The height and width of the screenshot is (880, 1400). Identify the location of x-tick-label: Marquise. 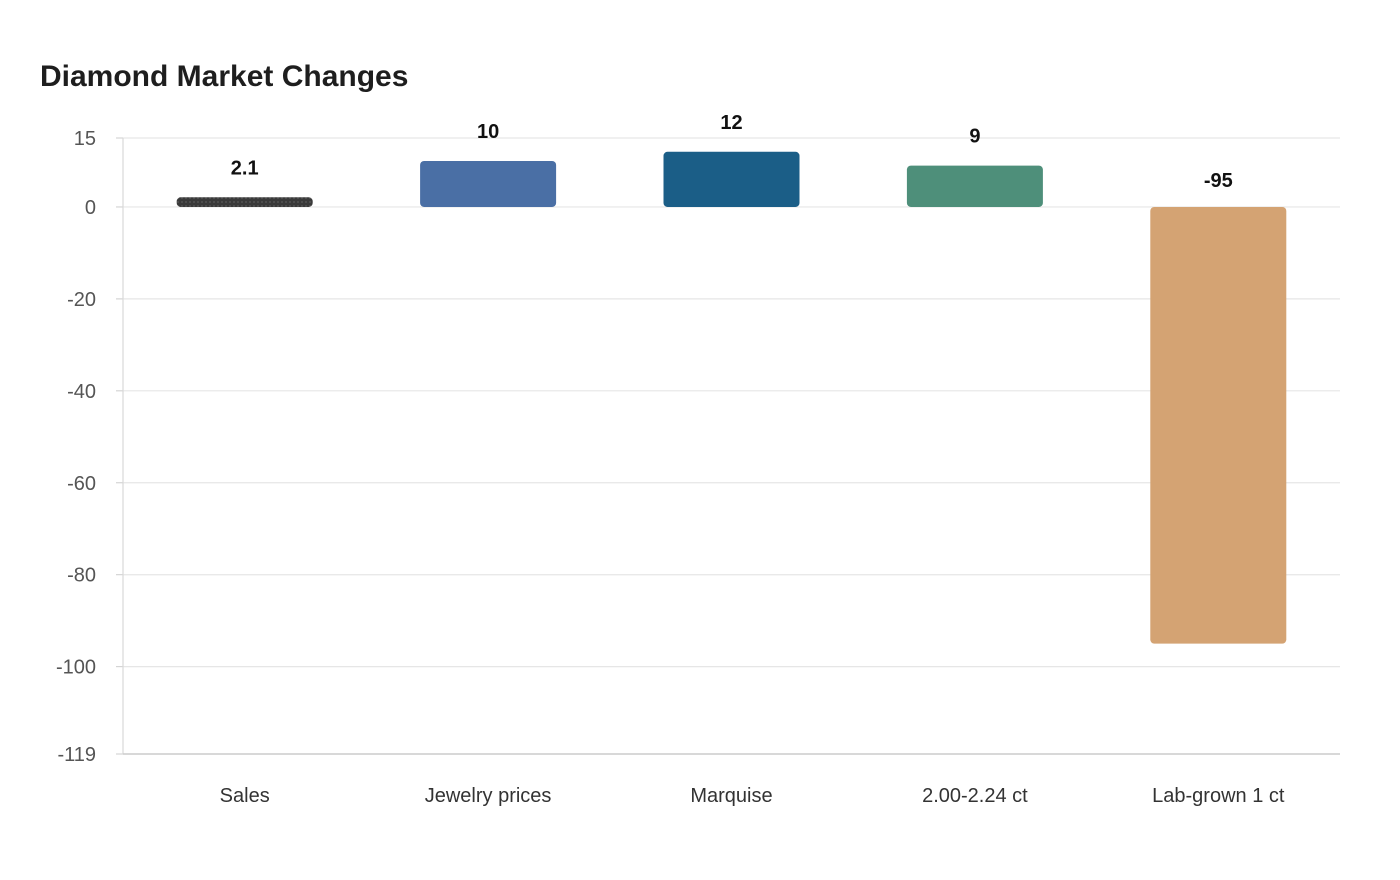
(731, 796).